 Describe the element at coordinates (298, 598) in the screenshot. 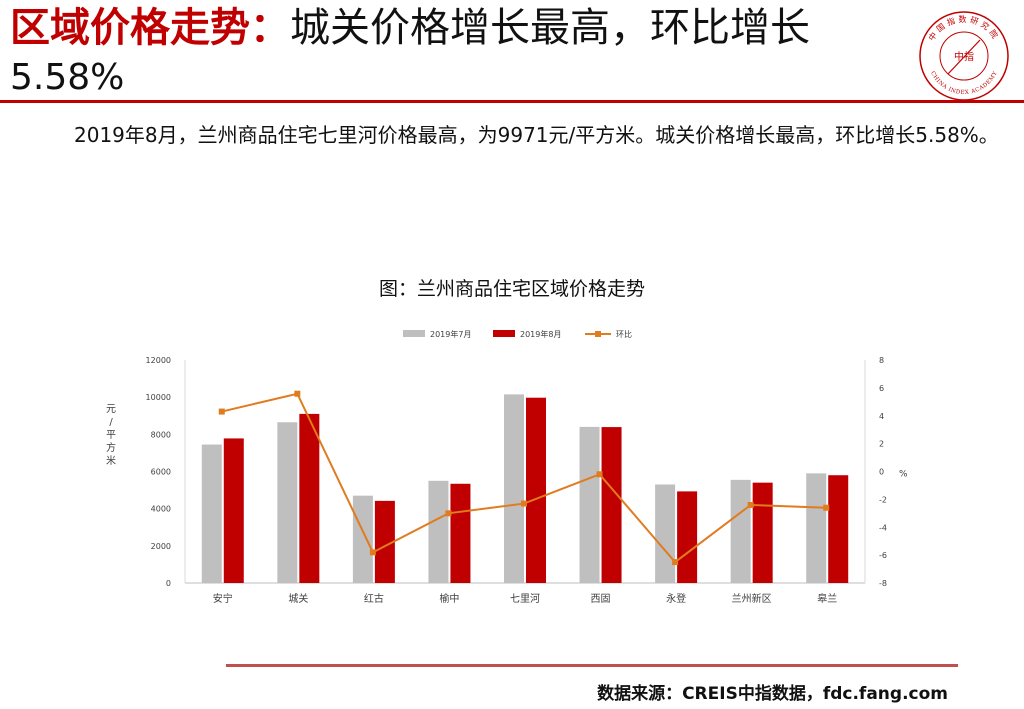

I see `x-tick-label: 城关` at that location.